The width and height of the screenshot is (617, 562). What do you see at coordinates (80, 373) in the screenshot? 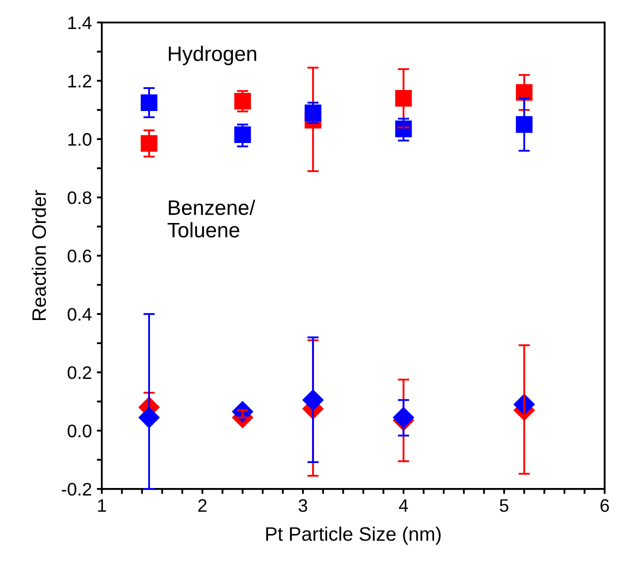
I see `y-tick-label: 0.2` at bounding box center [80, 373].